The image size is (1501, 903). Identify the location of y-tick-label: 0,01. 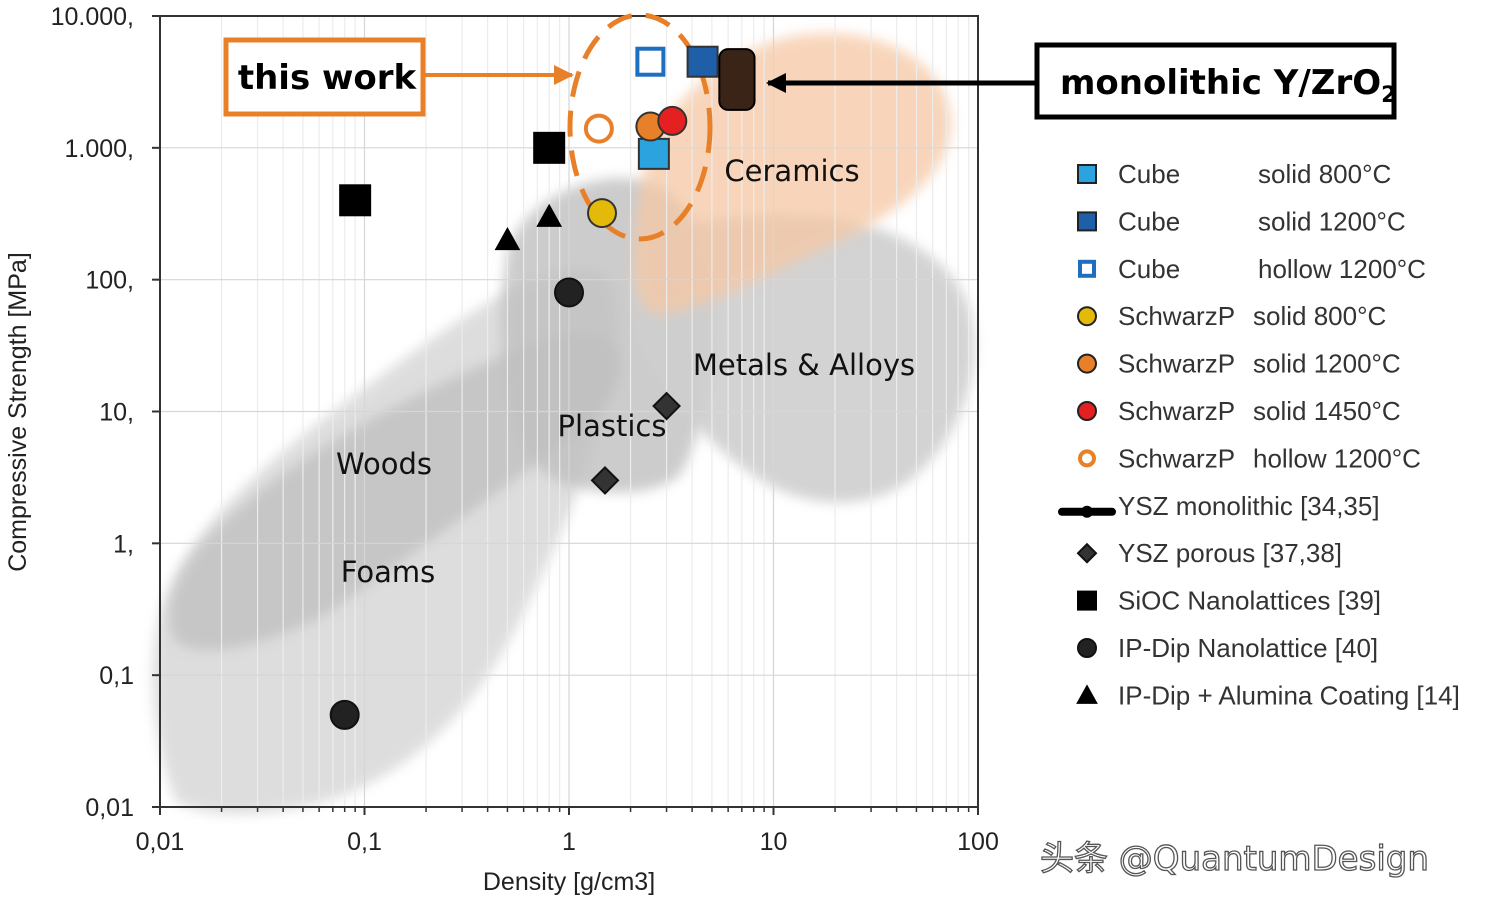
(109, 808).